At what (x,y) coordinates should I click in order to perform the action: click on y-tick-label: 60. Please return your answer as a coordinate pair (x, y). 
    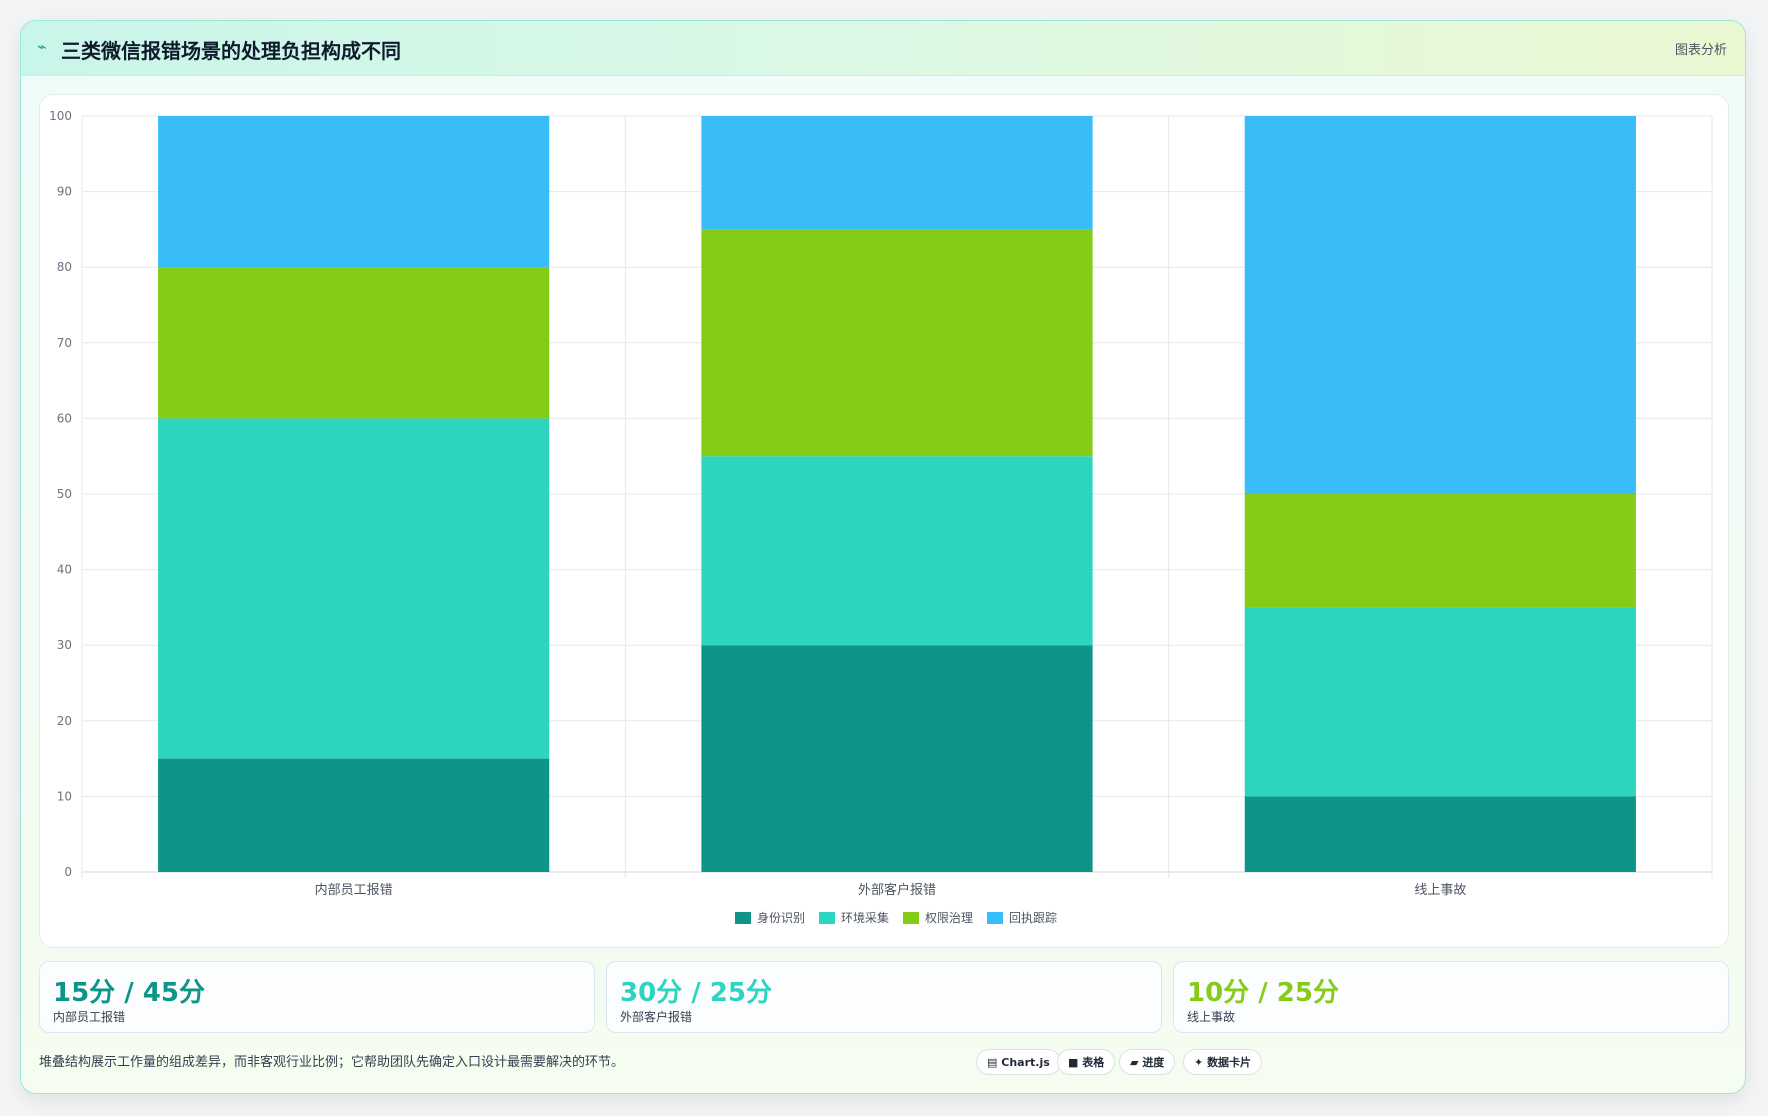
    Looking at the image, I should click on (64, 418).